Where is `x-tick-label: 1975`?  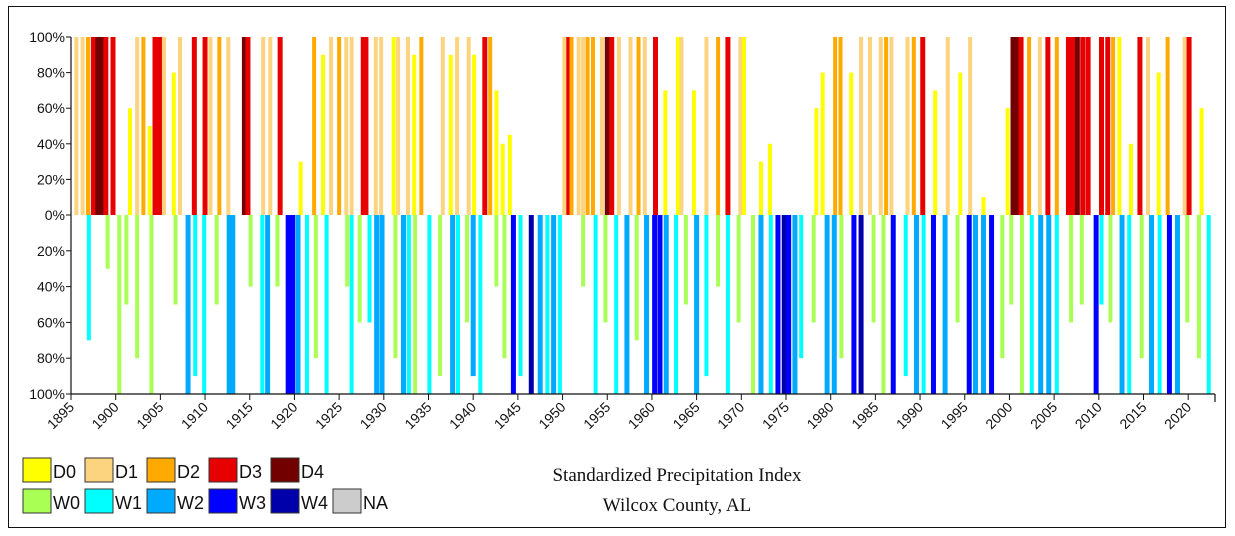 x-tick-label: 1975 is located at coordinates (775, 415).